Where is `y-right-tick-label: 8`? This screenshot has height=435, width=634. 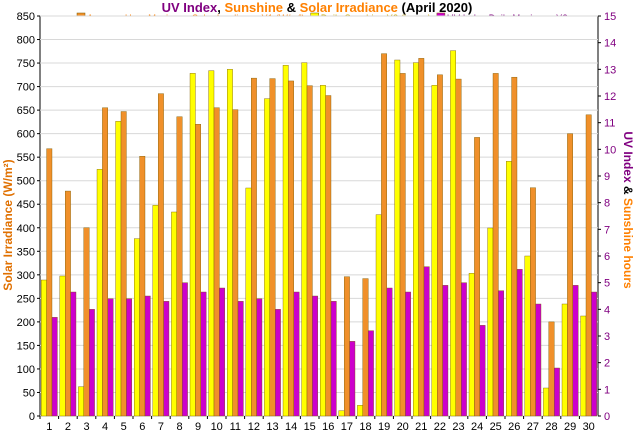
y-right-tick-label: 8 is located at coordinates (607, 204).